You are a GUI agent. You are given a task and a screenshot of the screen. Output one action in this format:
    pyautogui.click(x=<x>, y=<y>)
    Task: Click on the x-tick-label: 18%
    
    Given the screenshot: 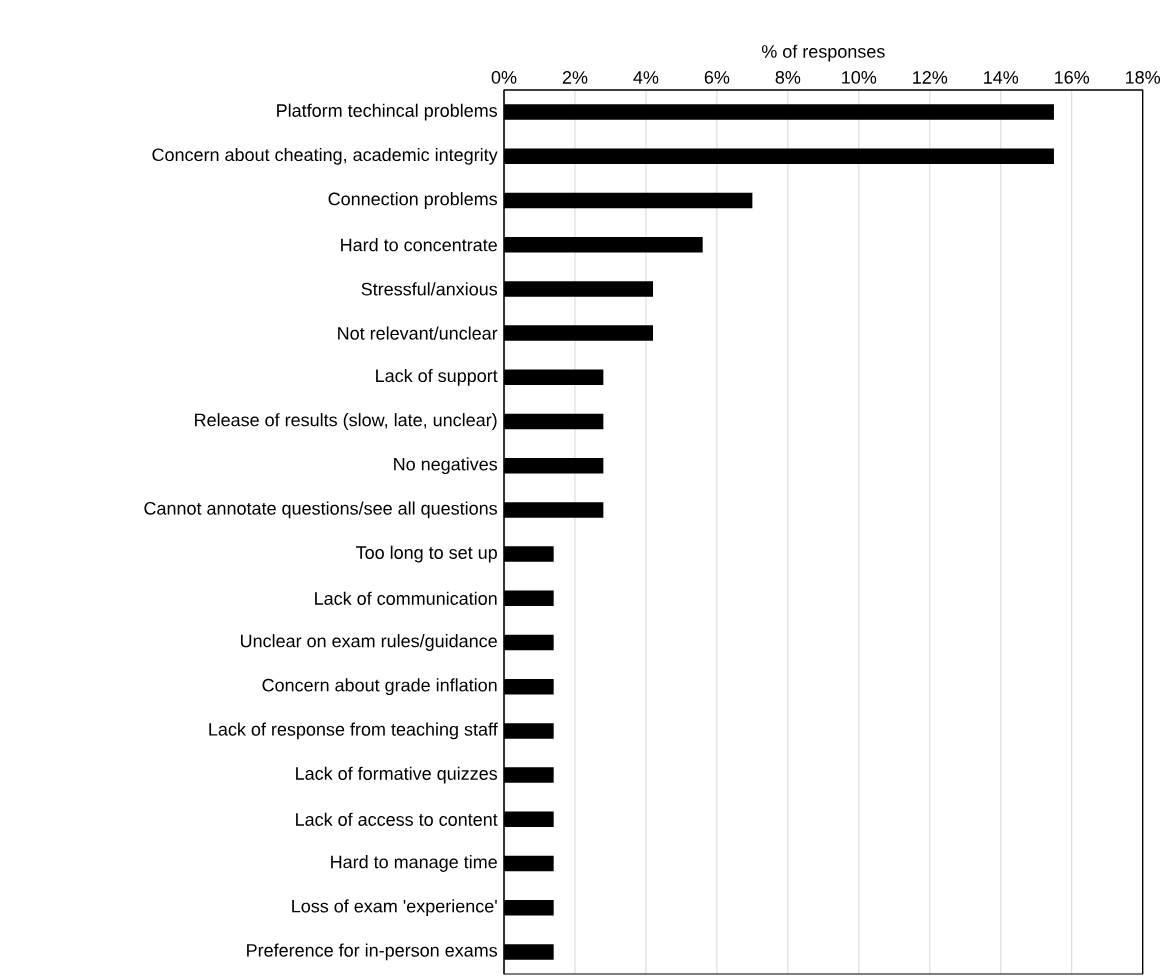 What is the action you would take?
    pyautogui.click(x=1143, y=77)
    